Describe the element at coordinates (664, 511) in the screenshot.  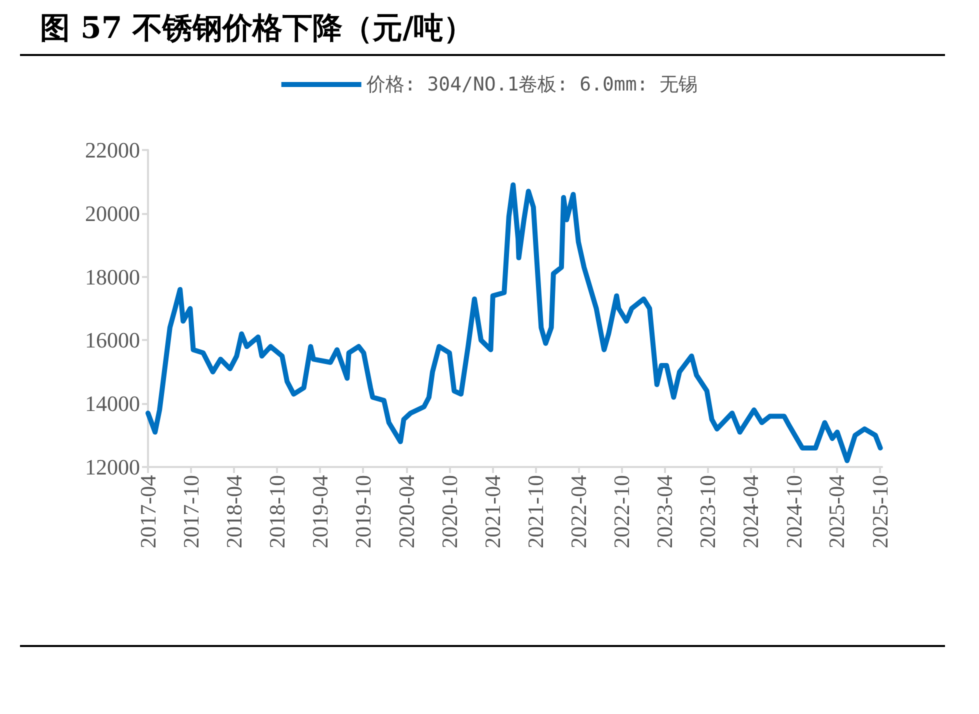
I see `x-tick-label: 2023-04` at that location.